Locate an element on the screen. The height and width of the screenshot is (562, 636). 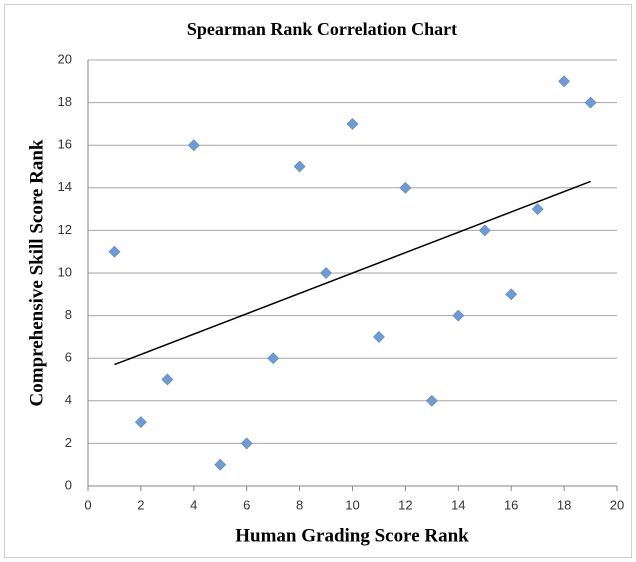
y-tick-label: 8 is located at coordinates (68, 314).